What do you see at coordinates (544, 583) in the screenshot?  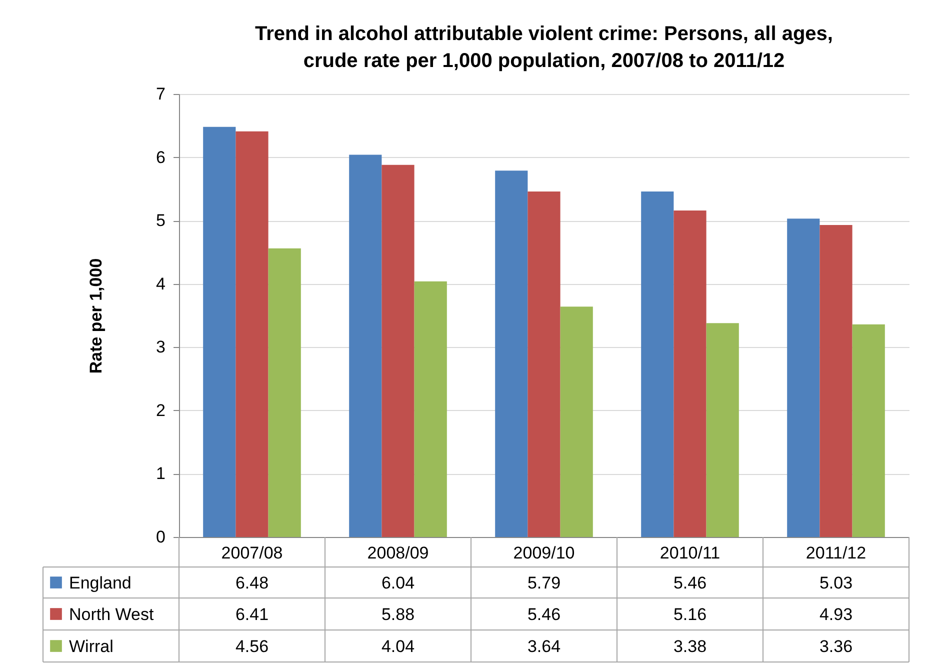 I see `data-label: 5.79` at bounding box center [544, 583].